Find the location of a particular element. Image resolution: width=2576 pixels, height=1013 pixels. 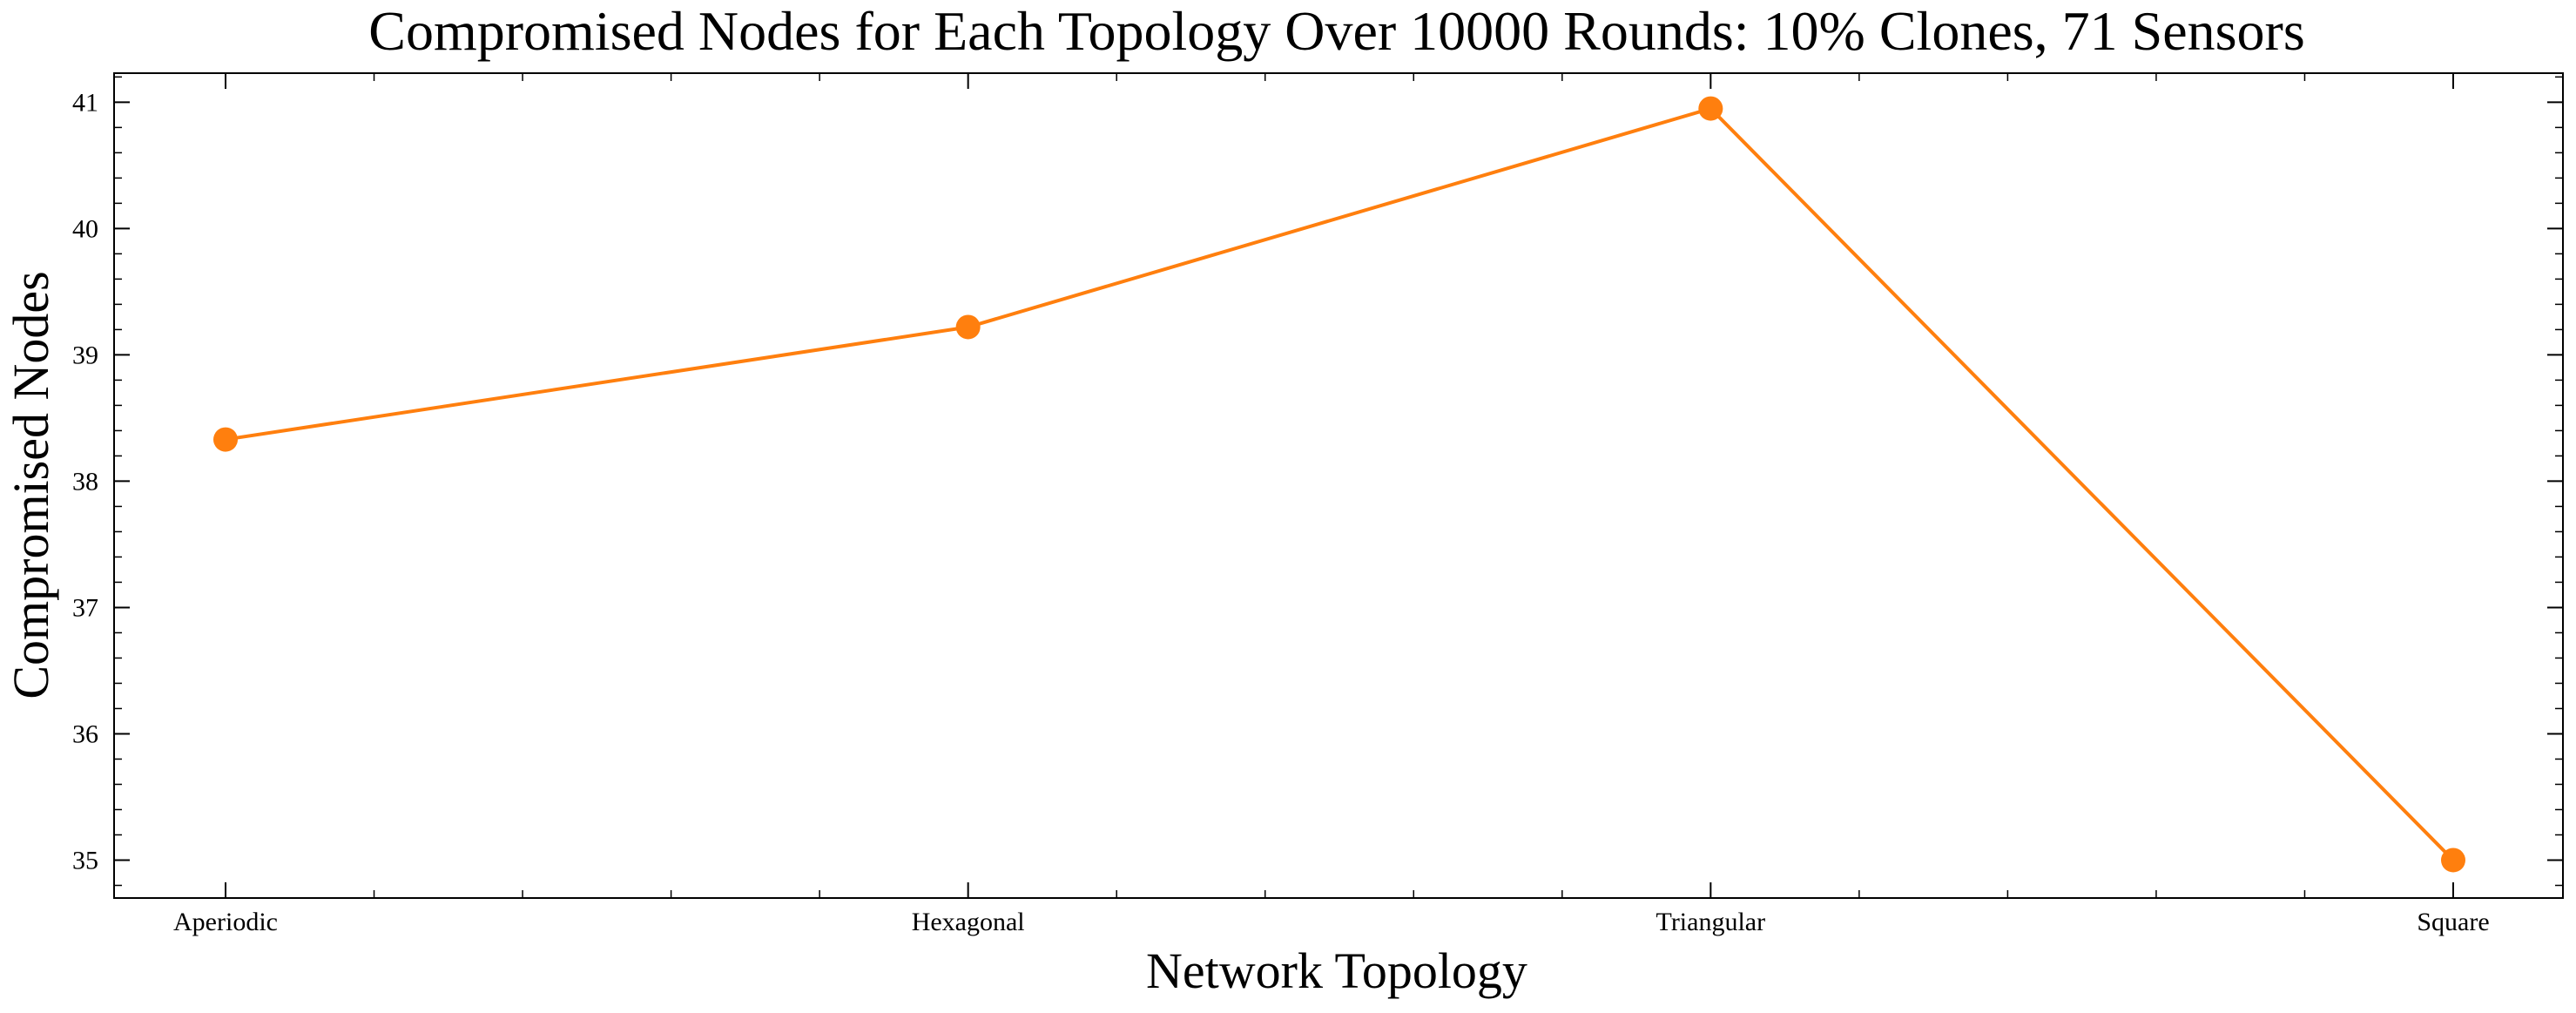

x-tick-label: Square is located at coordinates (2453, 922).